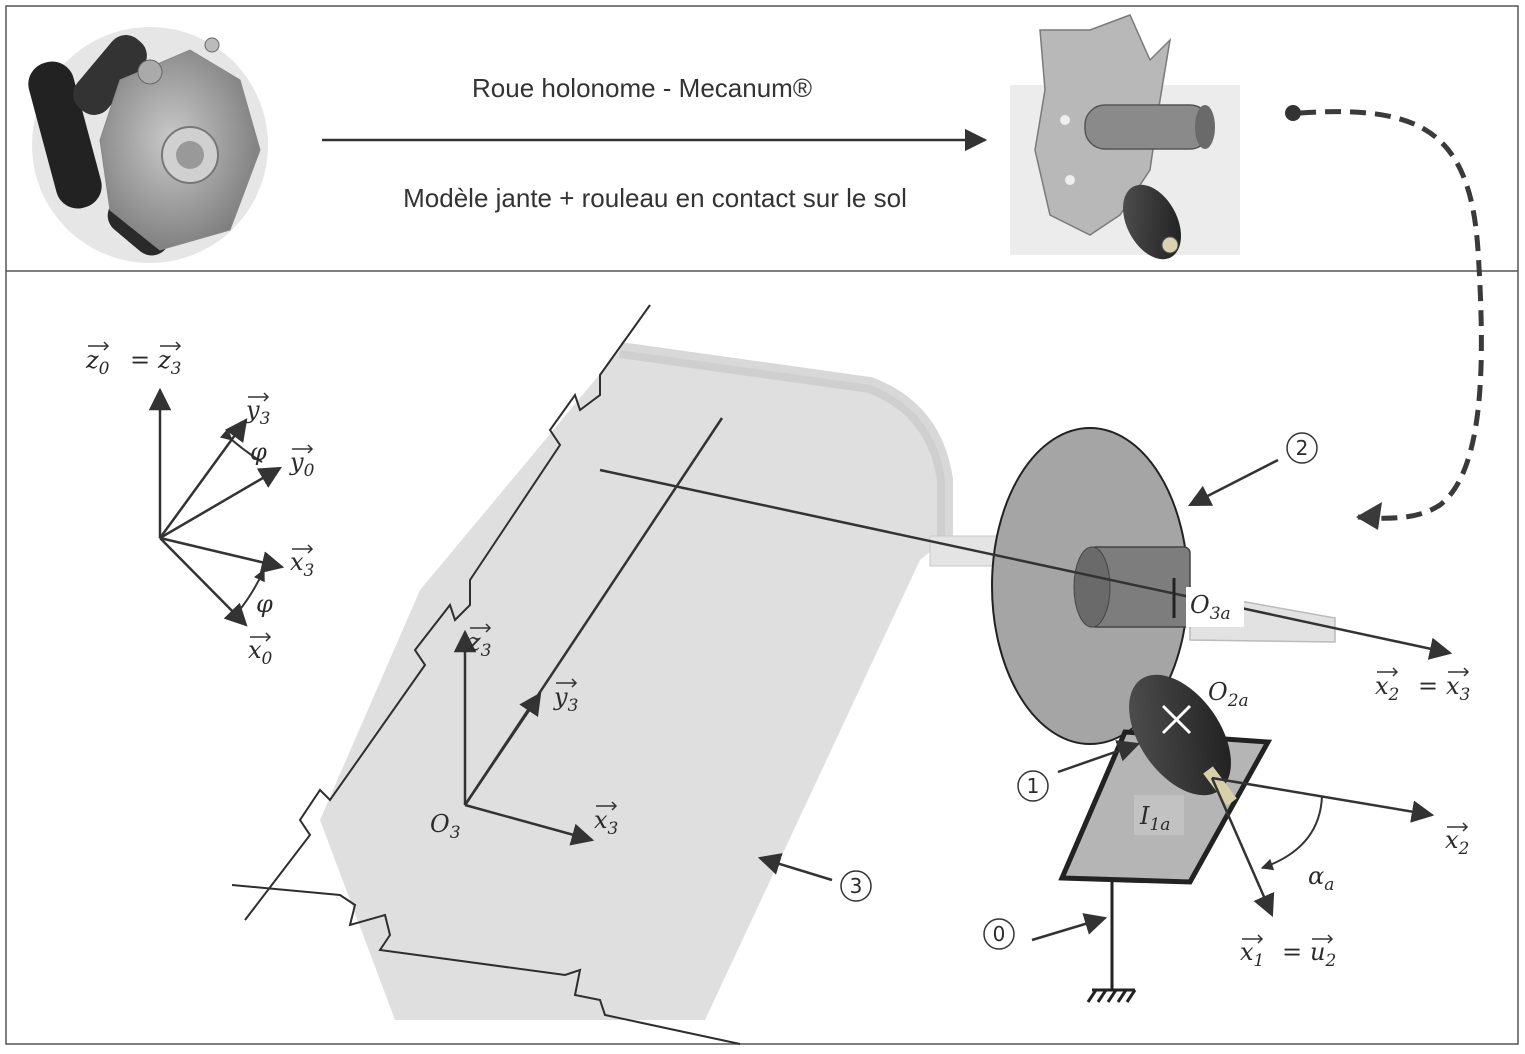 This screenshot has height=1054, width=1525. What do you see at coordinates (565, 699) in the screenshot?
I see `label-y3: y3` at bounding box center [565, 699].